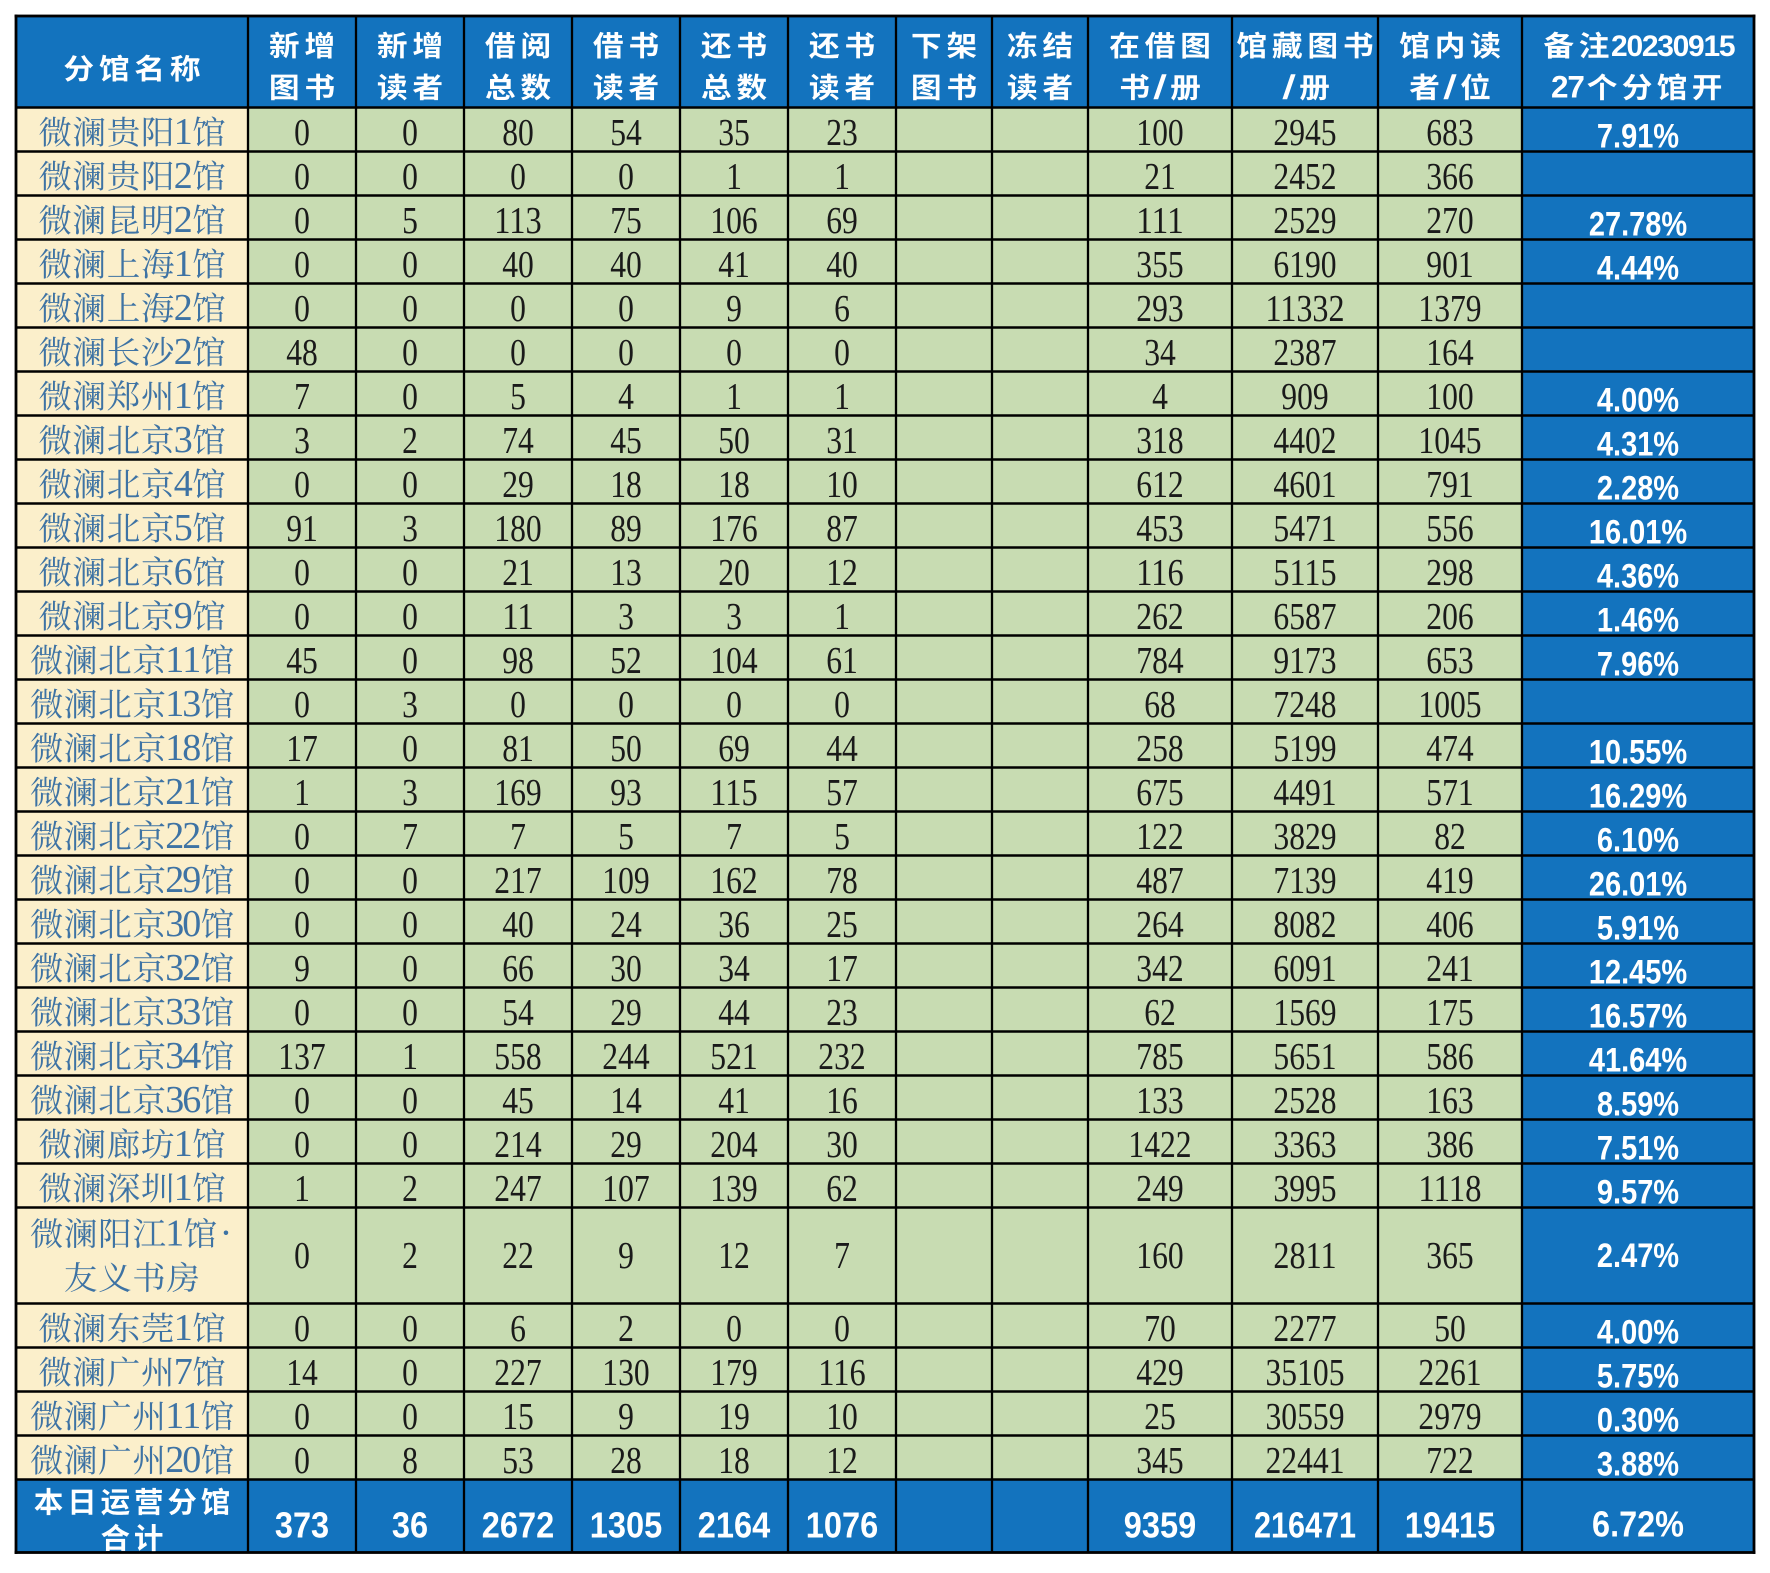  Describe the element at coordinates (626, 1013) in the screenshot. I see `svg-text: 29` at that location.